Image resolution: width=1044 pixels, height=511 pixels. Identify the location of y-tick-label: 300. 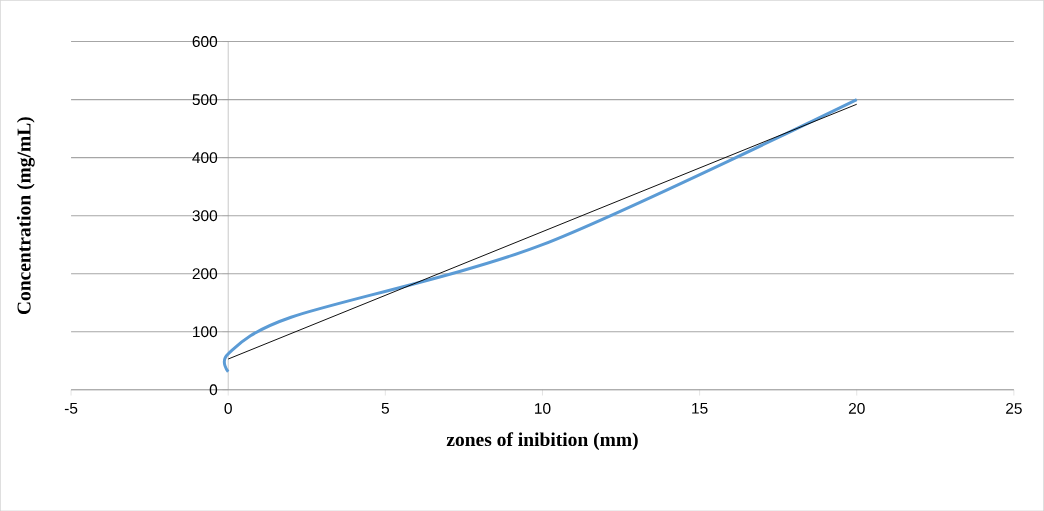
(205, 215).